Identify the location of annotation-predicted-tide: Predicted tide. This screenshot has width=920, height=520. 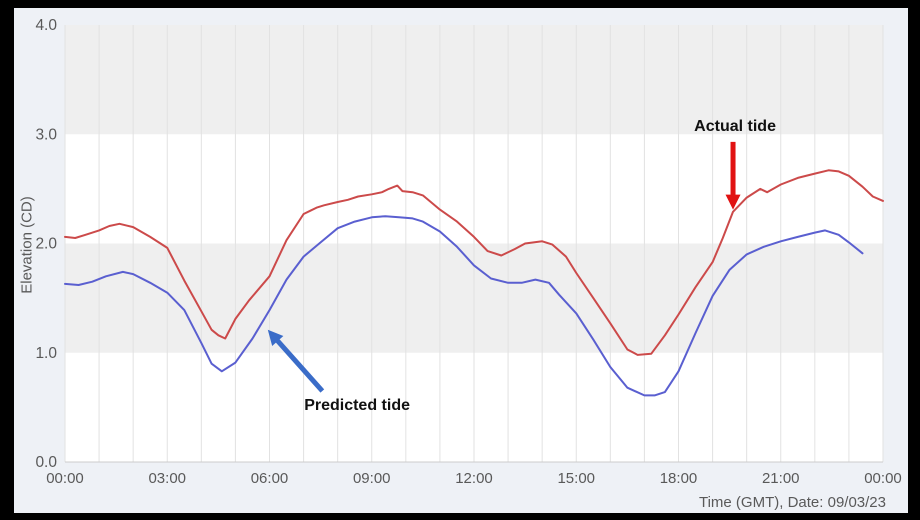
(357, 406).